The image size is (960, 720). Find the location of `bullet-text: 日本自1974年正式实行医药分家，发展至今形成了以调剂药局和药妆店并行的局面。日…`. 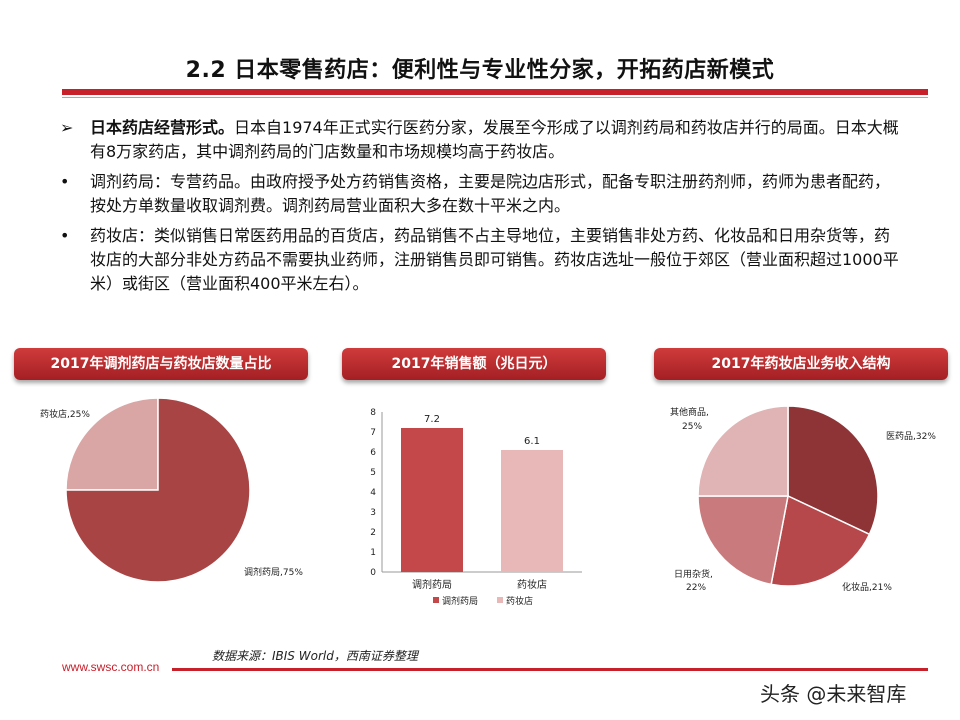

bullet-text: 日本自1974年正式实行医药分家，发展至今形成了以调剂药局和药妆店并行的局面。日… is located at coordinates (494, 139).